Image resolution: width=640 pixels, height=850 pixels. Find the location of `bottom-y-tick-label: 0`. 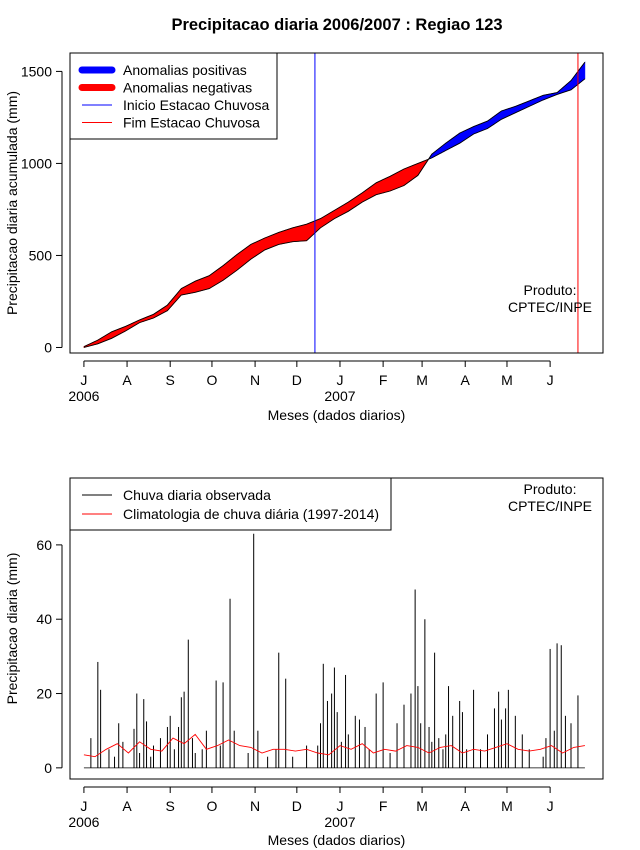

bottom-y-tick-label: 0 is located at coordinates (48, 768).